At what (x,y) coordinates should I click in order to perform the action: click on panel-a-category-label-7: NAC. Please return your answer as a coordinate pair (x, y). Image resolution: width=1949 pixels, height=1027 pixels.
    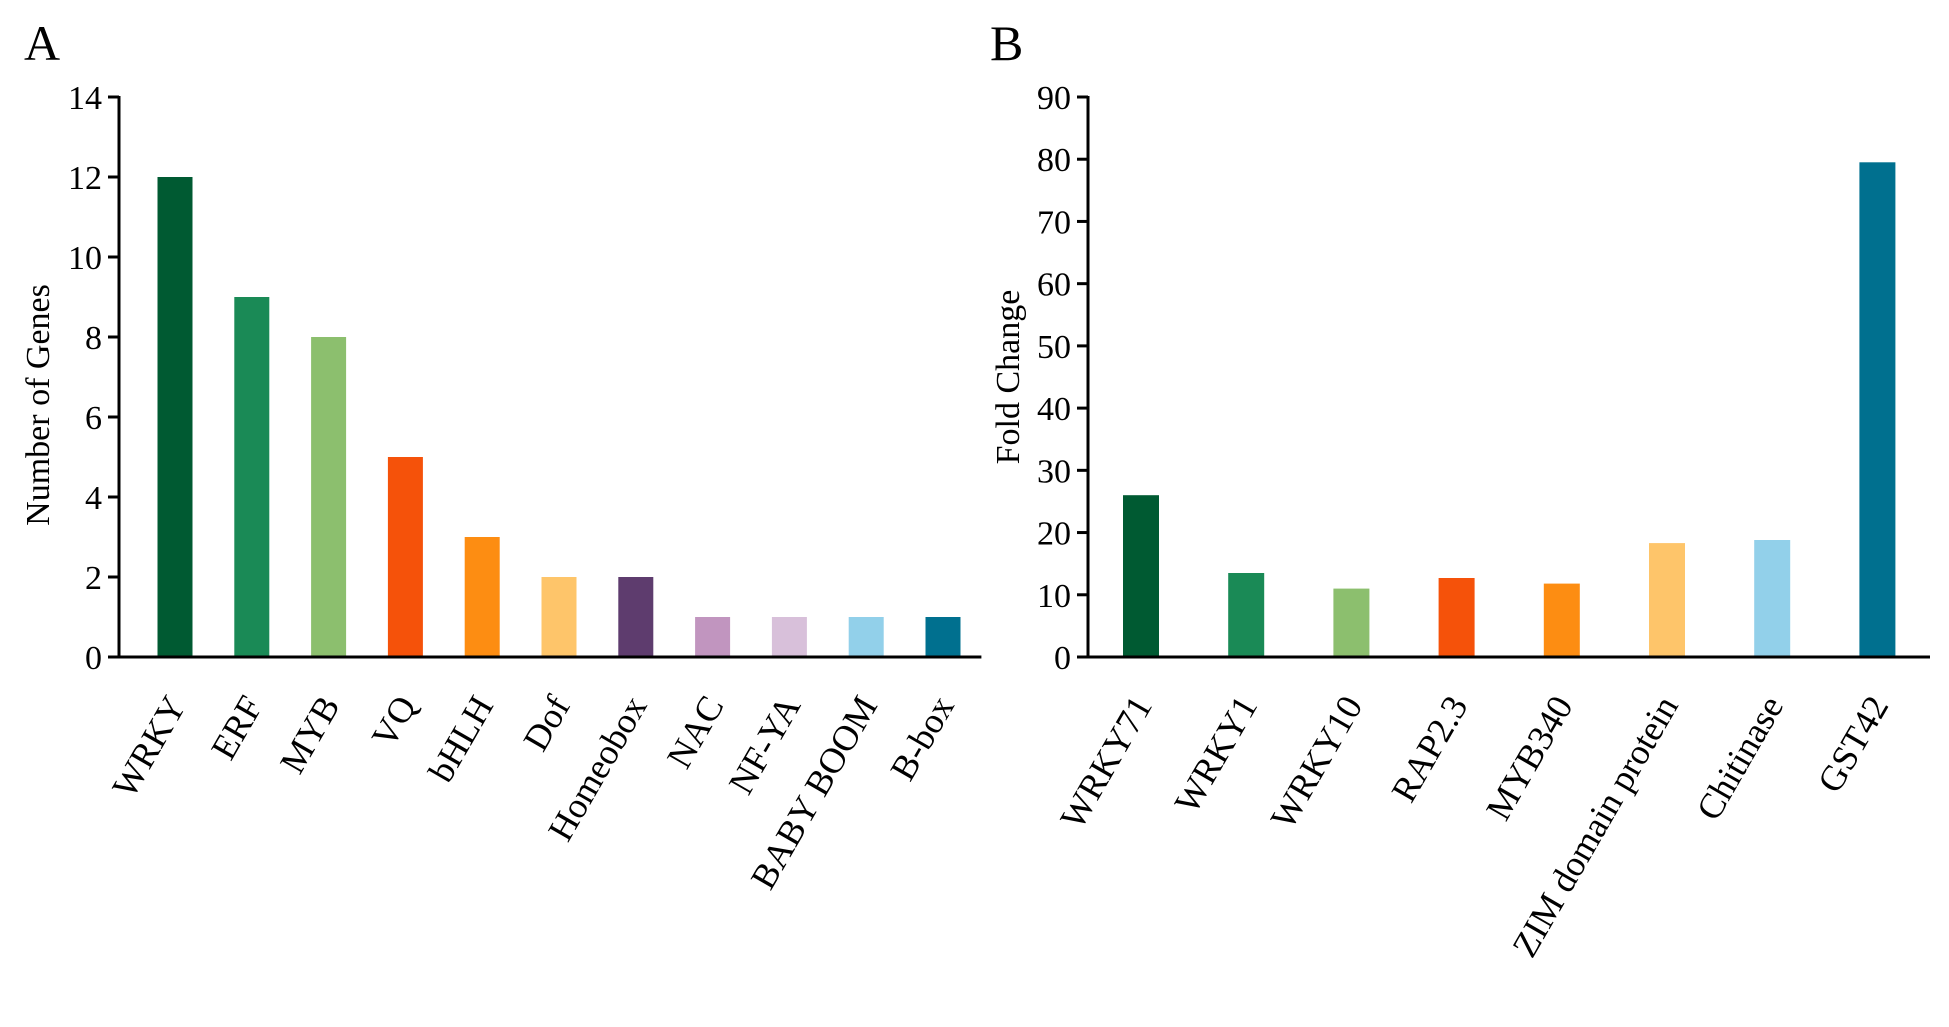
    Looking at the image, I should click on (695, 732).